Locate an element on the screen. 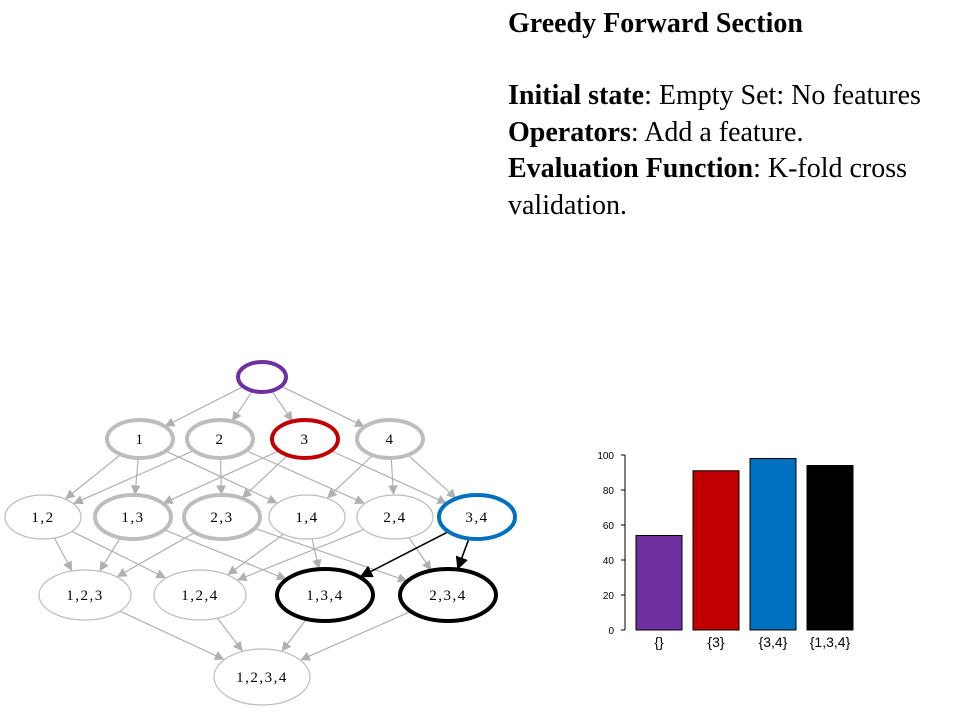  initial-state-line: Initial state: Empty Set: No features is located at coordinates (734, 96).